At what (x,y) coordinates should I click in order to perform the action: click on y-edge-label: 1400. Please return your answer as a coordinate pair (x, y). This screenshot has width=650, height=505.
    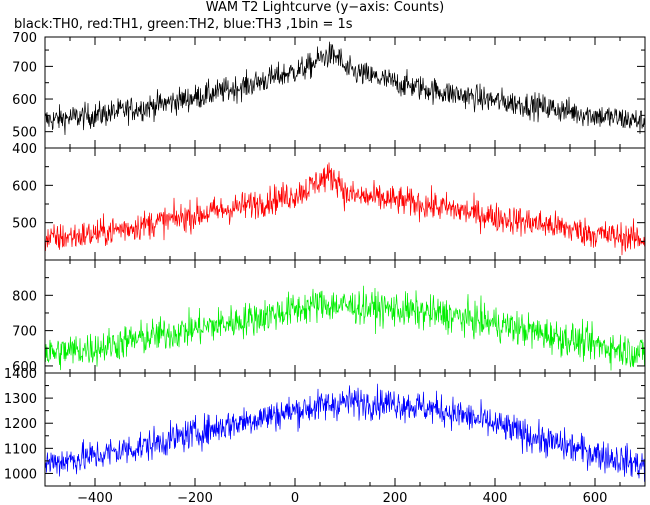
    Looking at the image, I should click on (20, 374).